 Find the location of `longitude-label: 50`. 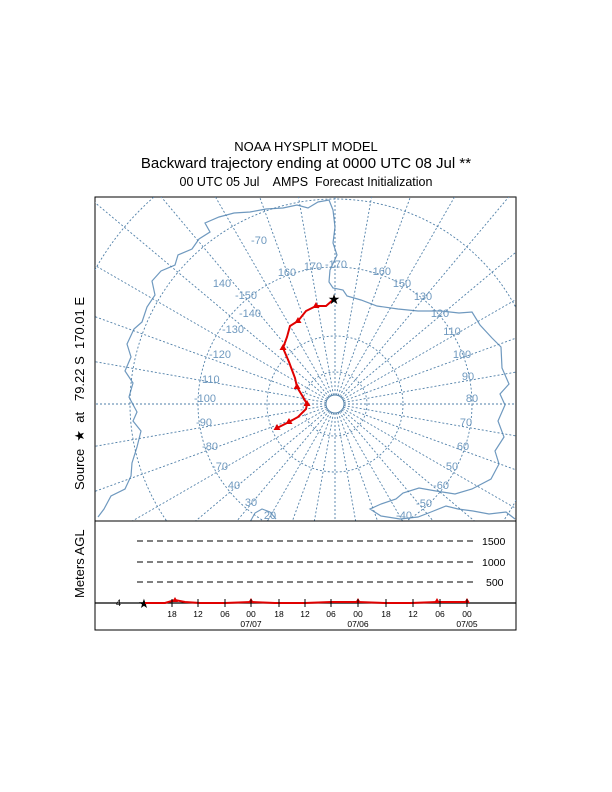

longitude-label: 50 is located at coordinates (452, 467).